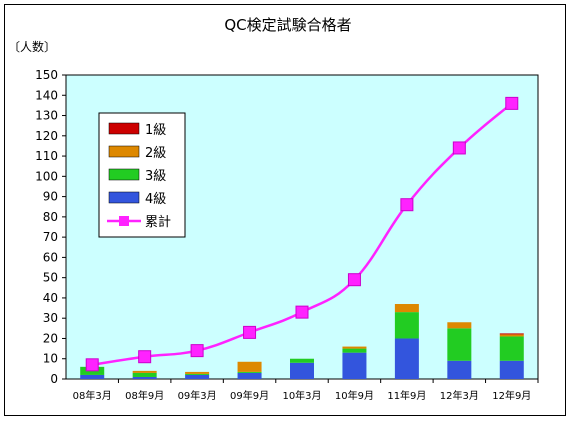 Image resolution: width=572 pixels, height=422 pixels. Describe the element at coordinates (197, 395) in the screenshot. I see `x-tick-label: 09年3月` at that location.